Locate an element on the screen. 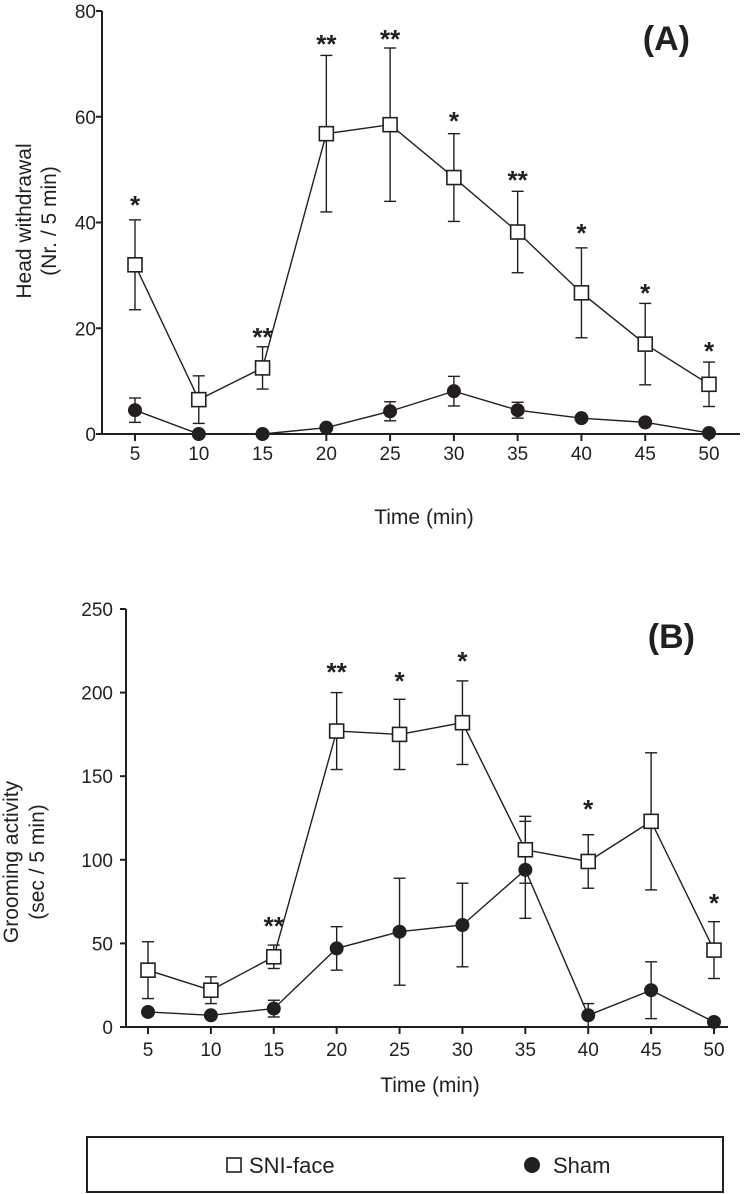 The width and height of the screenshot is (747, 1194). panel-a-x-axis-title: Time (min) is located at coordinates (424, 517).